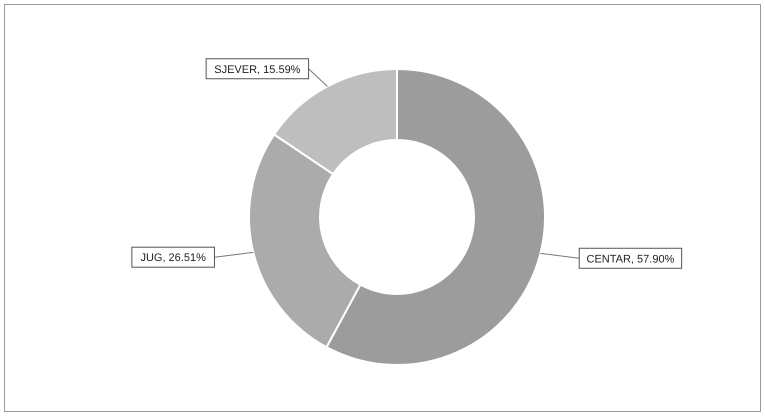  I want to click on slice-label: SJEVER, 15.59%, so click(257, 70).